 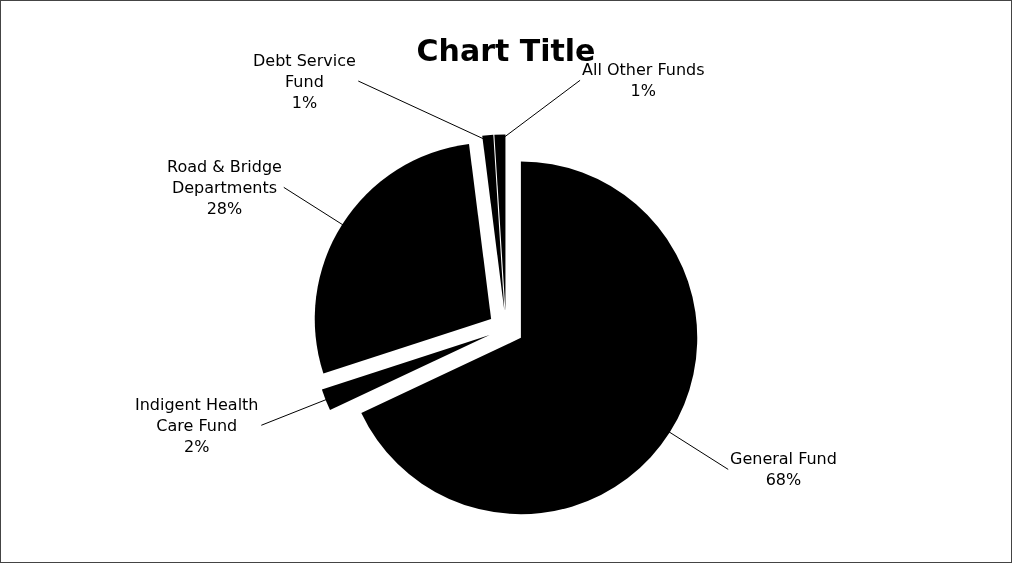 I want to click on data-label: 2%, so click(x=197, y=446).